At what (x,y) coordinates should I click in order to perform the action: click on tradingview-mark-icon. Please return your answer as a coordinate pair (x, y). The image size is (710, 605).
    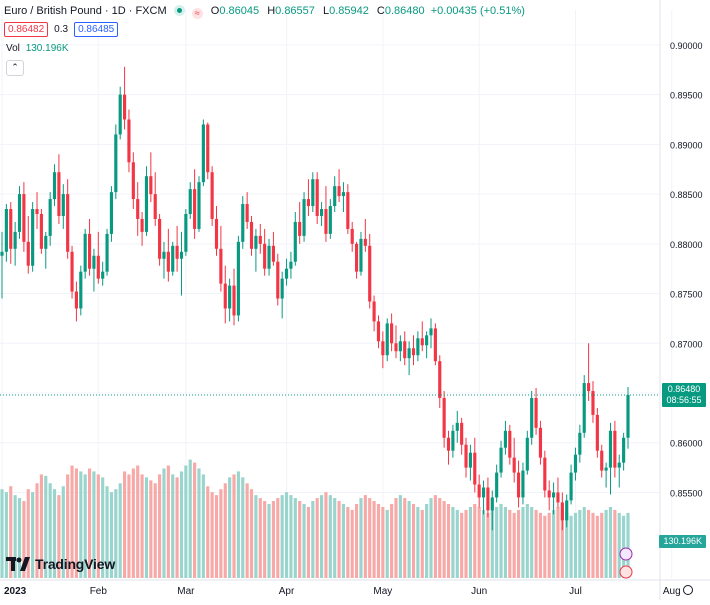
    Looking at the image, I should click on (18, 564).